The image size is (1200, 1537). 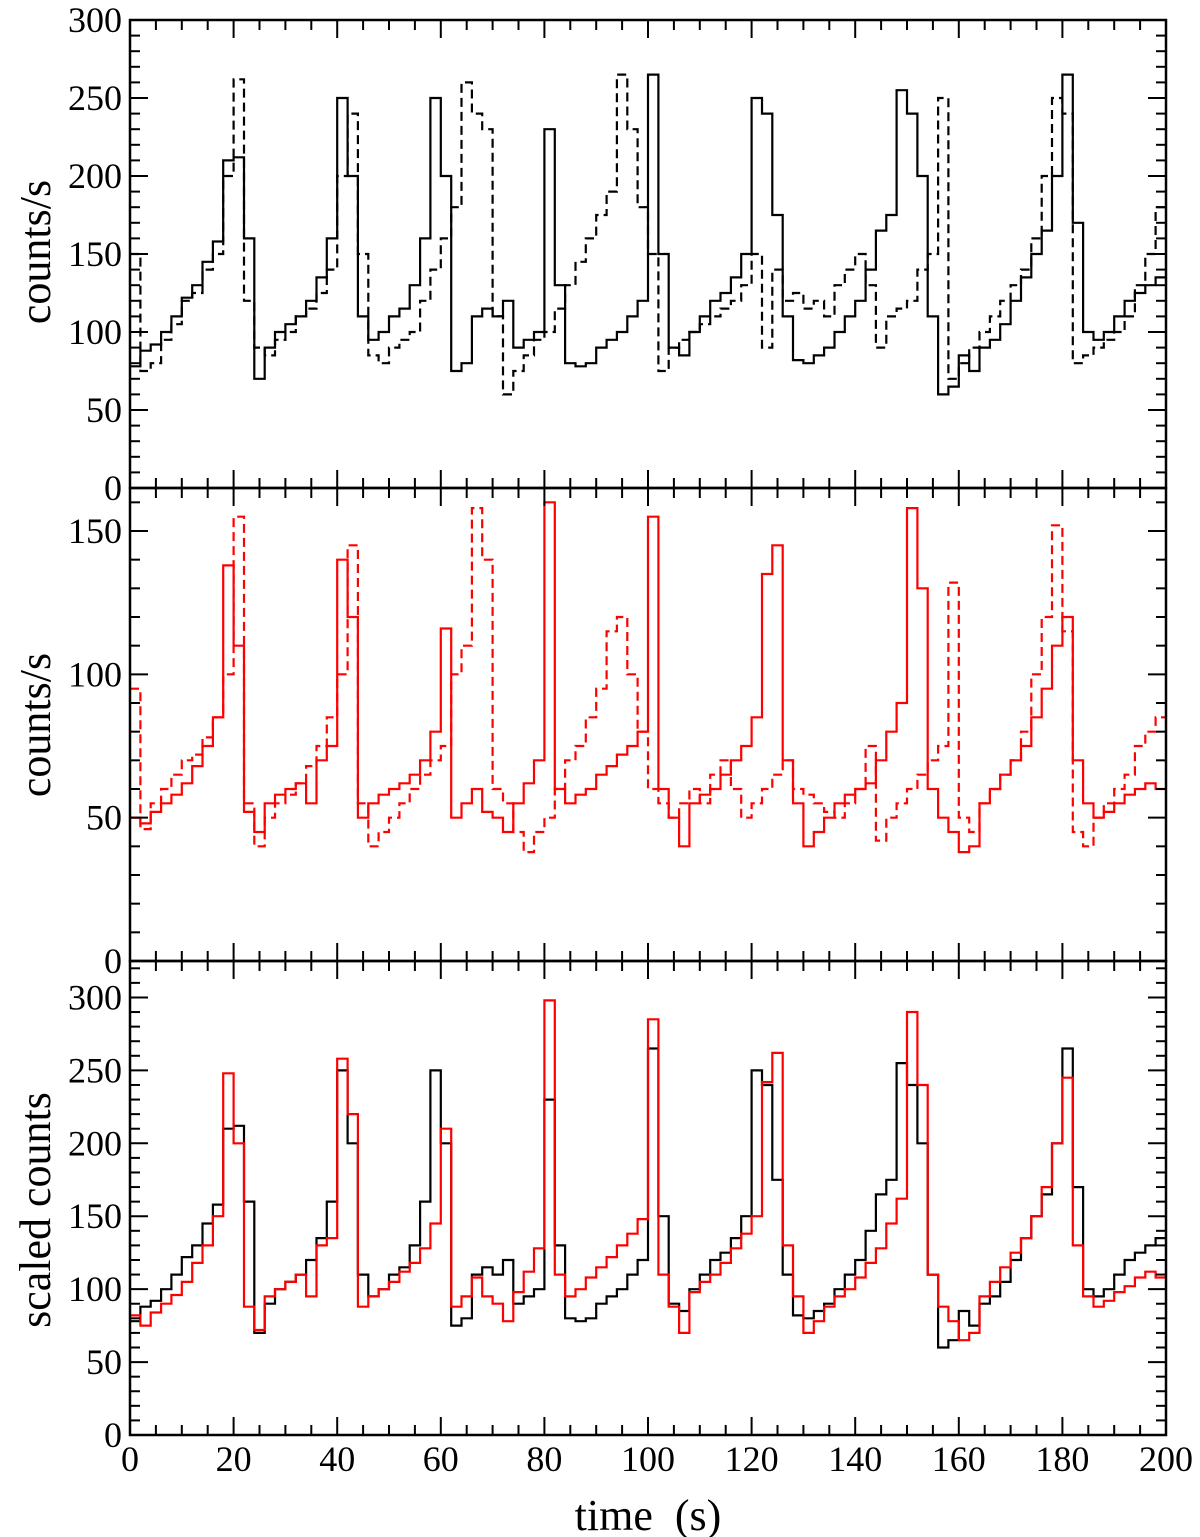 I want to click on top-y-tick-label: 150, so click(x=95, y=254).